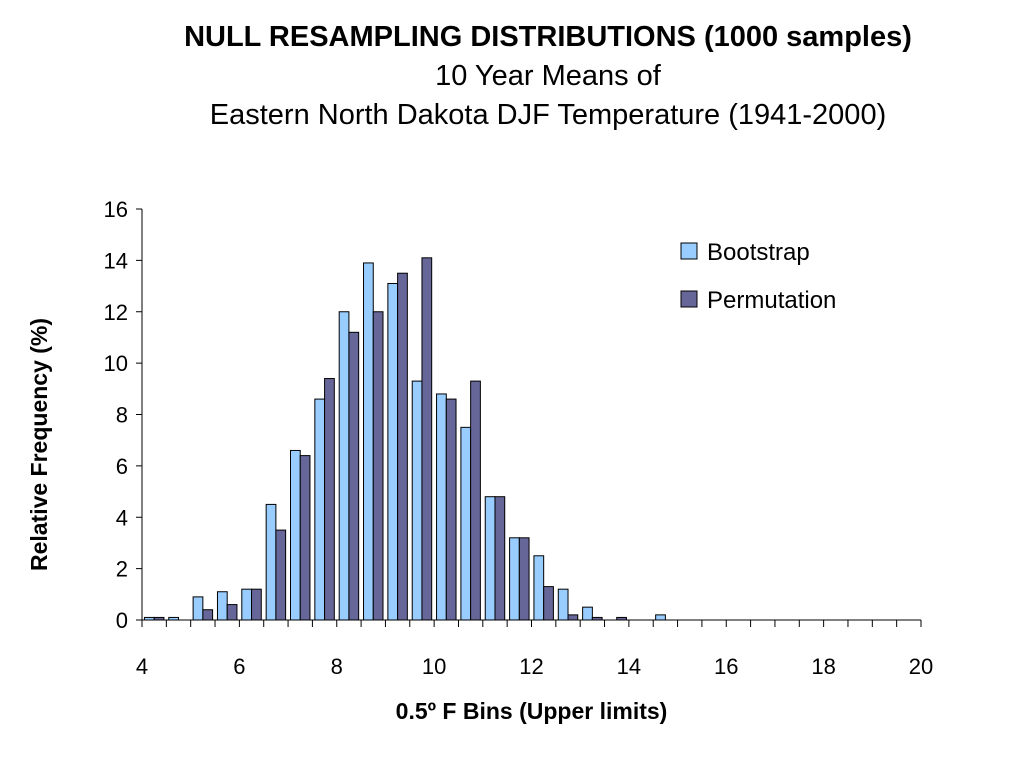 This screenshot has width=1024, height=768. What do you see at coordinates (823, 666) in the screenshot?
I see `x-tick-label: 18` at bounding box center [823, 666].